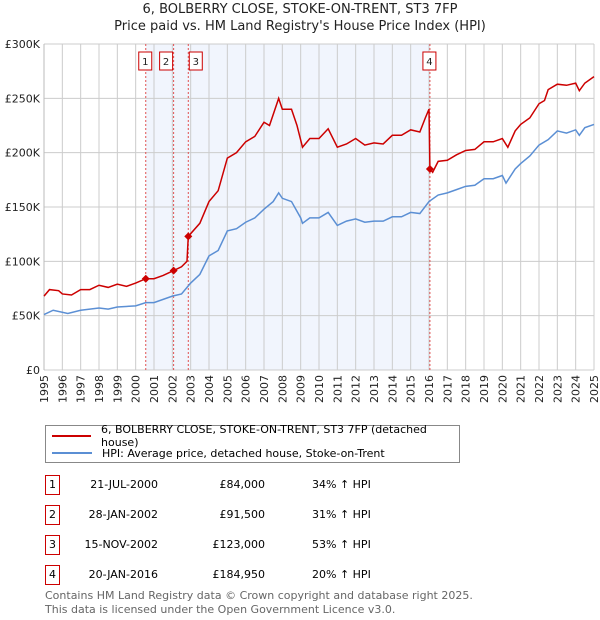 The height and width of the screenshot is (620, 600). Describe the element at coordinates (33, 370) in the screenshot. I see `y-tick-label: £0` at that location.